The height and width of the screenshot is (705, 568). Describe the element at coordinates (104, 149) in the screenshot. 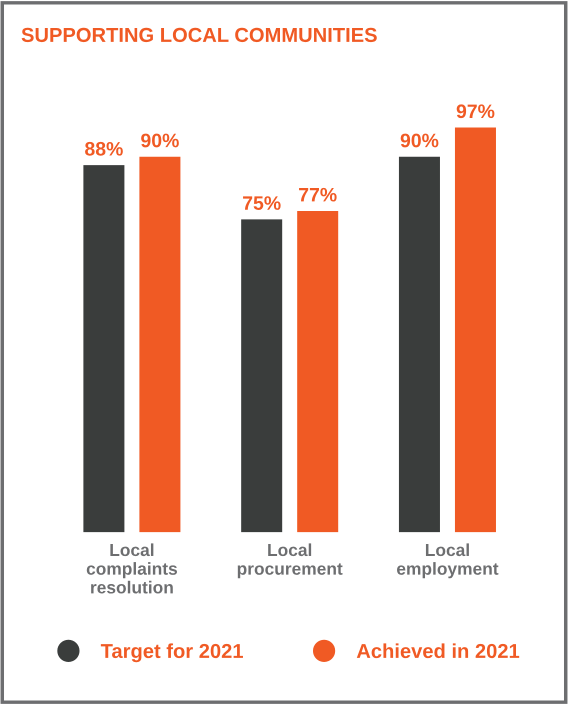

I see `data-label: 88%` at that location.